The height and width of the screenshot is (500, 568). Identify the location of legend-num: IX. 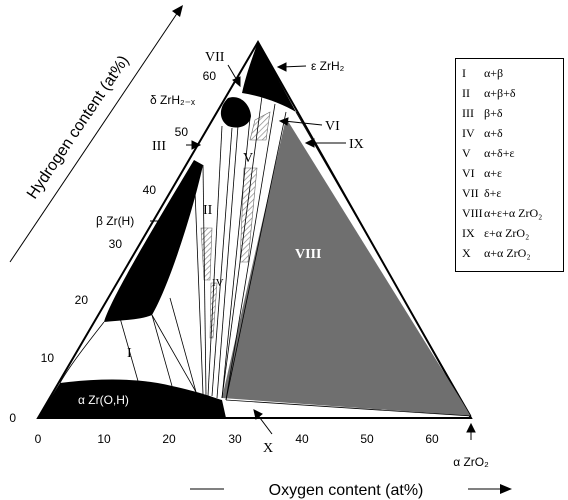
(468, 233).